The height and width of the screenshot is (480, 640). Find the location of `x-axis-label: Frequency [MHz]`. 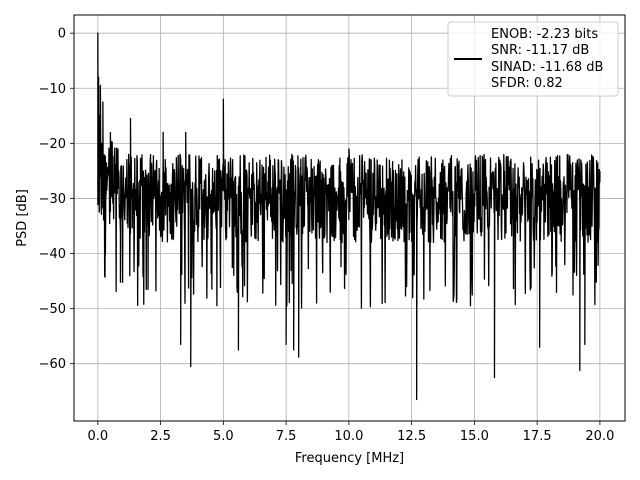

x-axis-label: Frequency [MHz] is located at coordinates (349, 458).